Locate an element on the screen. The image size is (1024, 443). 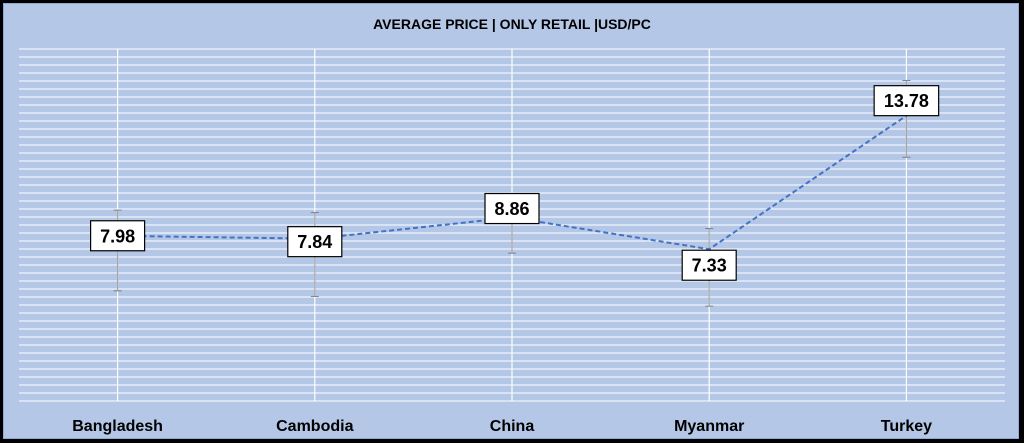
data-label: 8.86 is located at coordinates (512, 208).